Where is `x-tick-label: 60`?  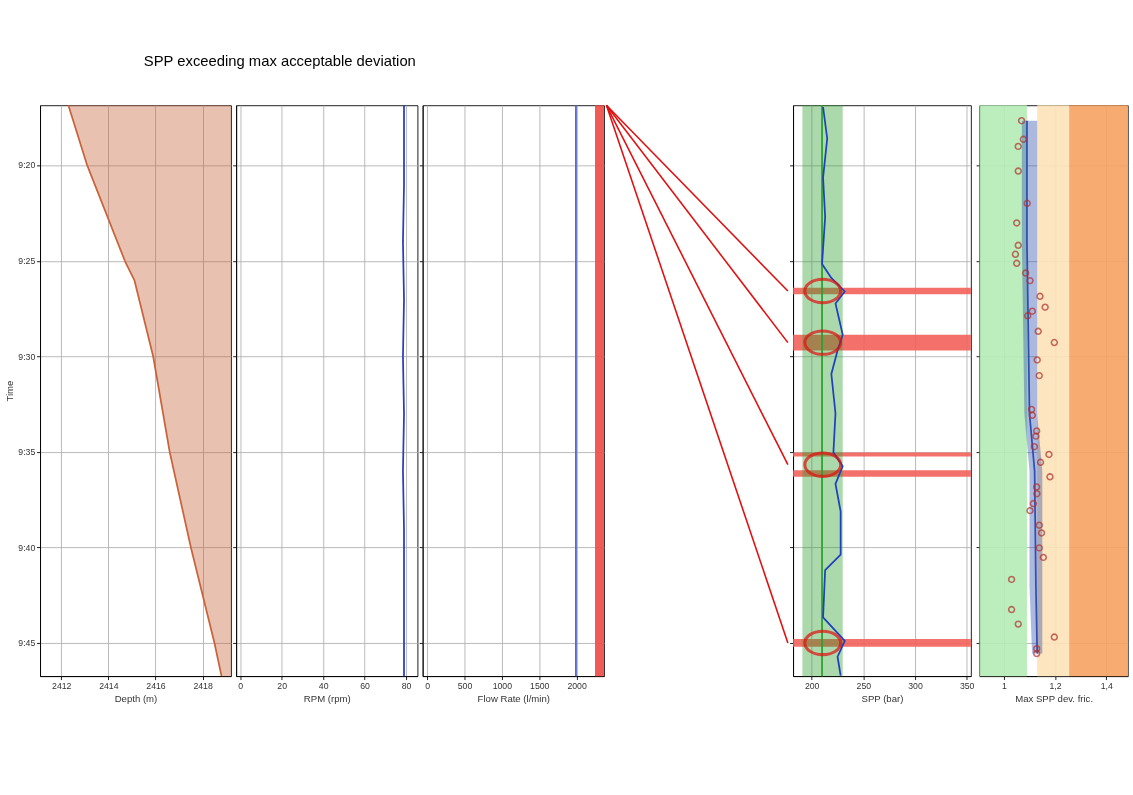 x-tick-label: 60 is located at coordinates (365, 685).